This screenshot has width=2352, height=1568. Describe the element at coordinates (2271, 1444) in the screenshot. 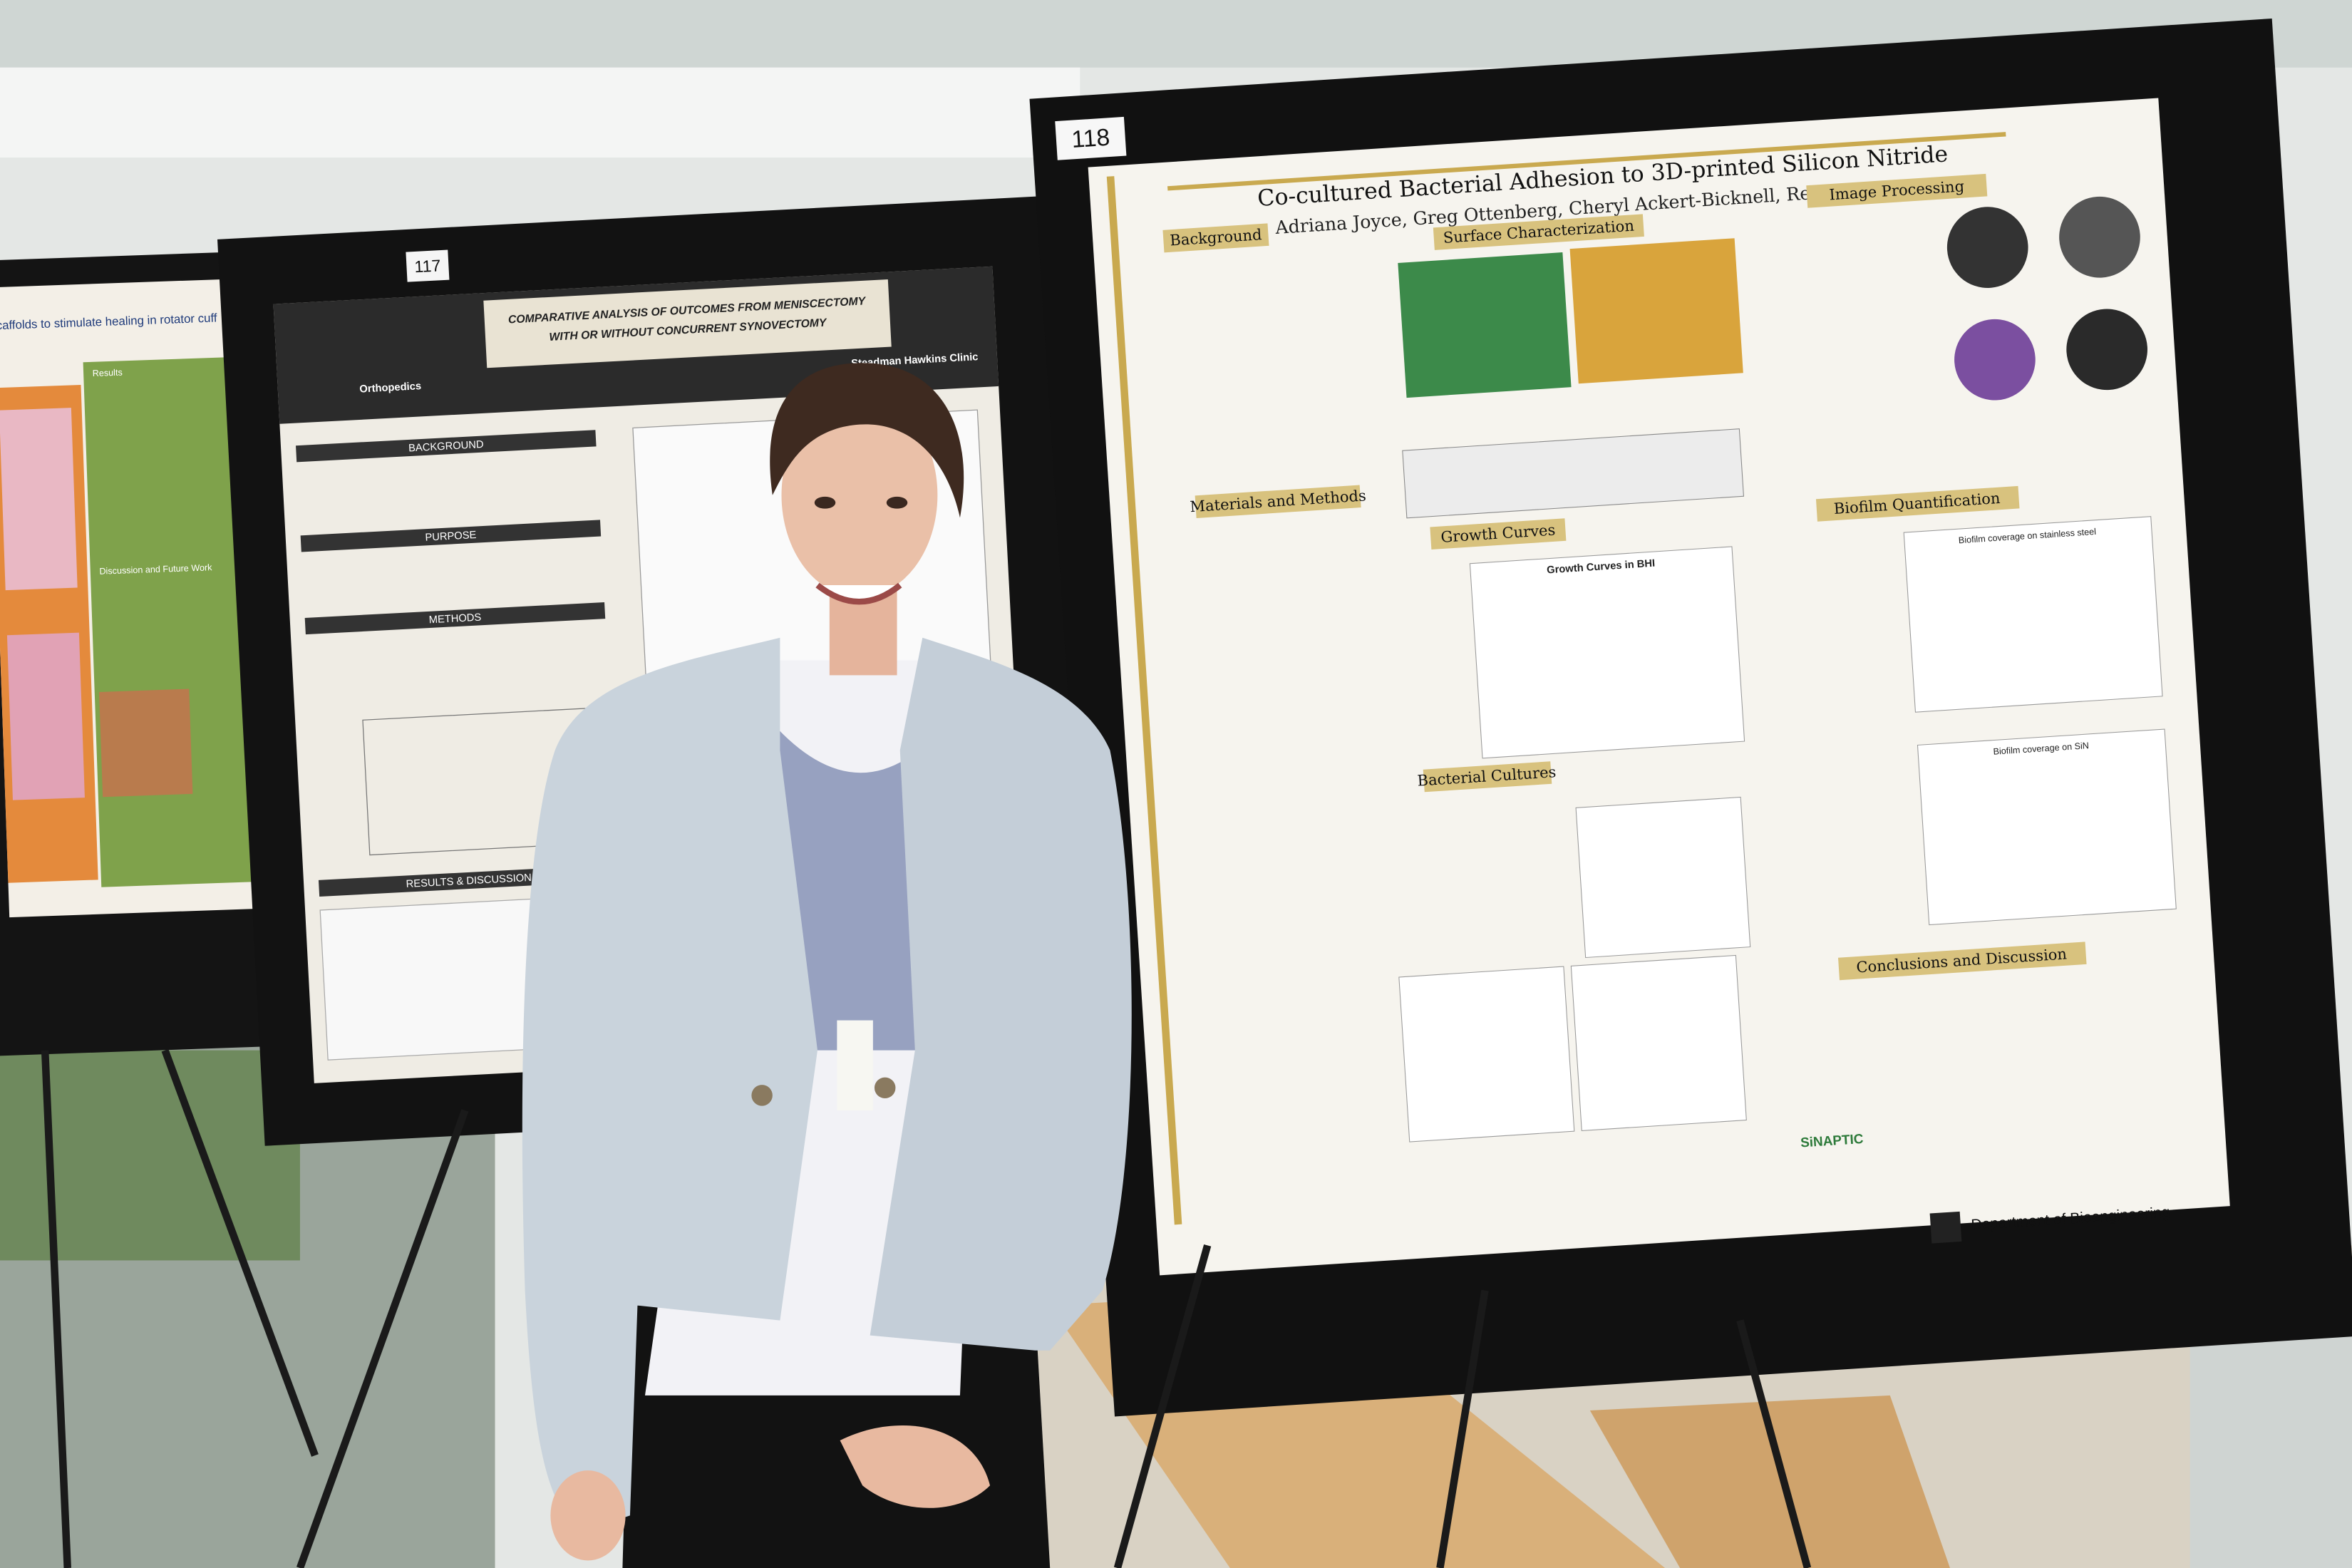

I see `window` at that location.